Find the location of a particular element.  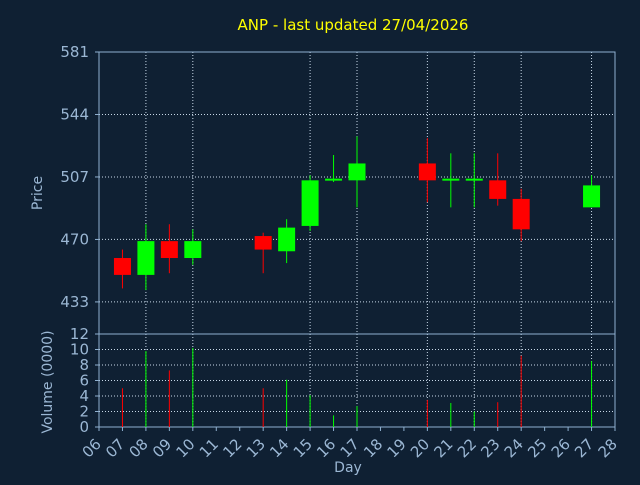

price-tick-label: 544 is located at coordinates (74, 114).